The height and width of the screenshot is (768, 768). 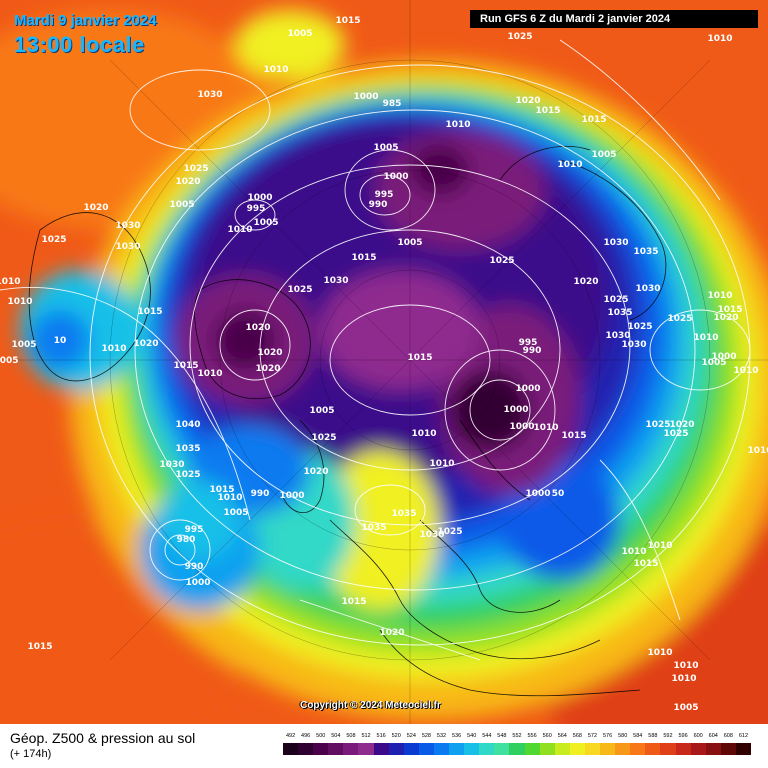 What do you see at coordinates (645, 252) in the screenshot?
I see `pressure-label: 1035` at bounding box center [645, 252].